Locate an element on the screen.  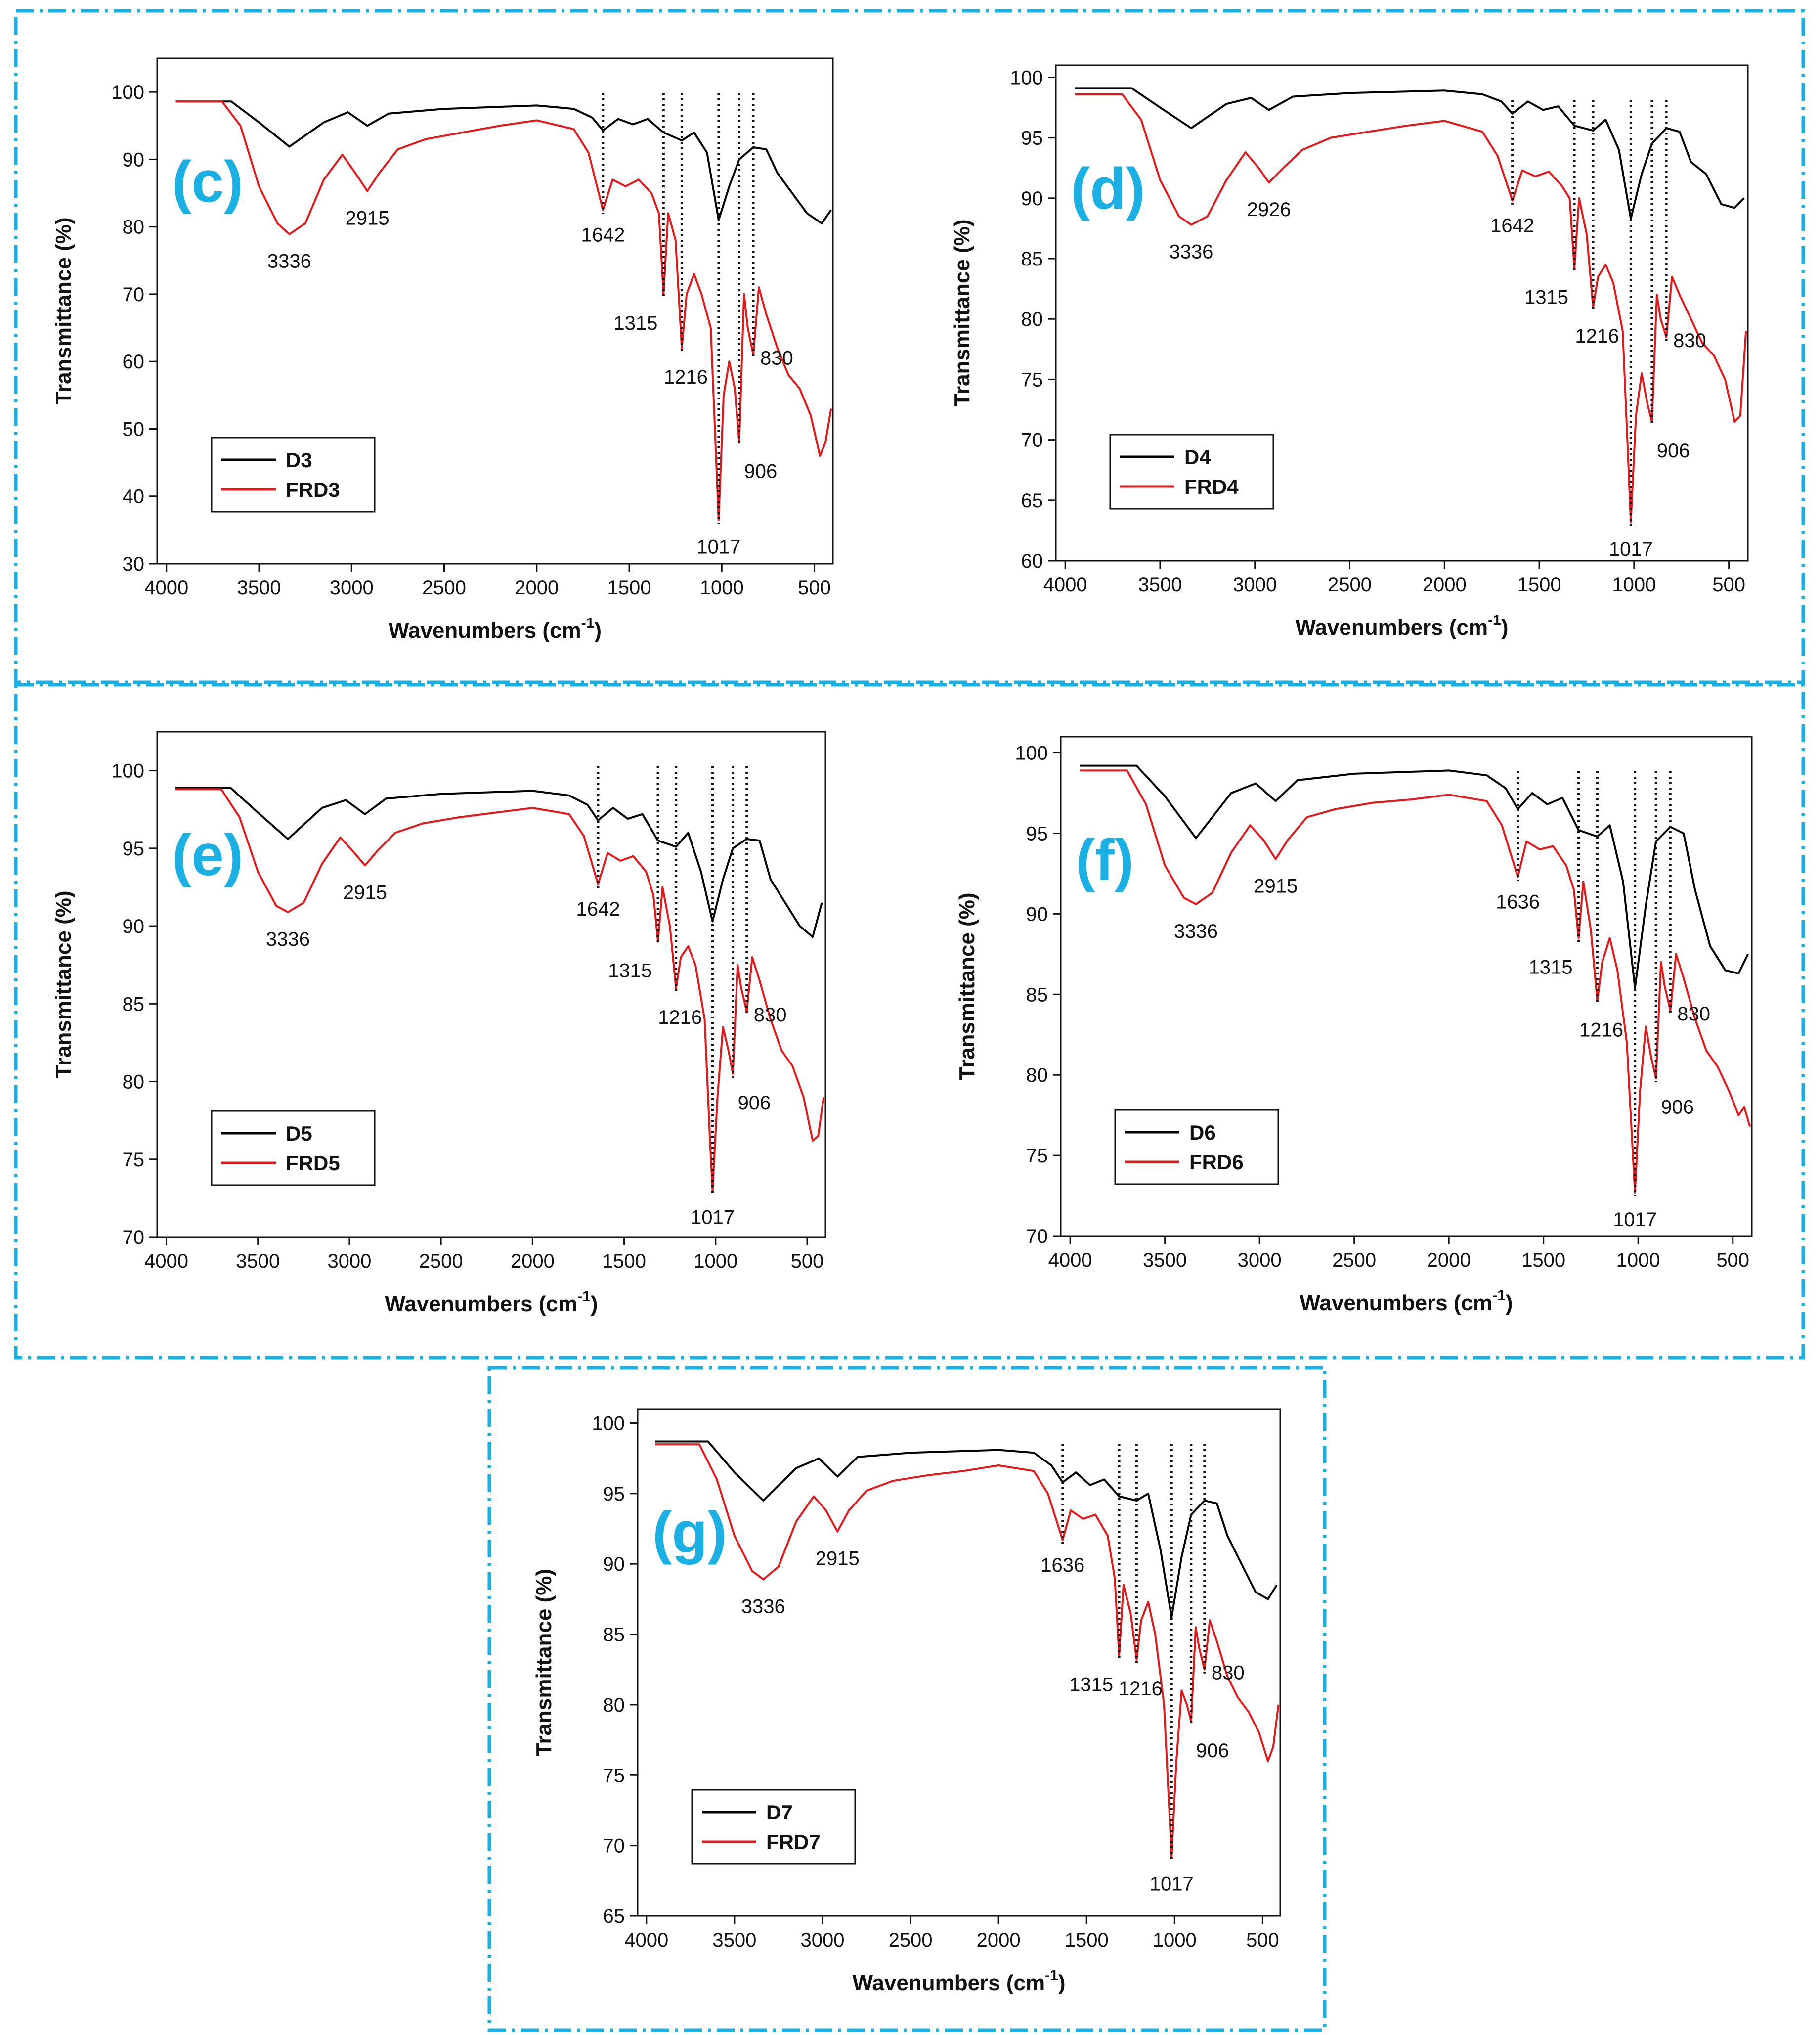
peak-label: 1636 is located at coordinates (1062, 1565).